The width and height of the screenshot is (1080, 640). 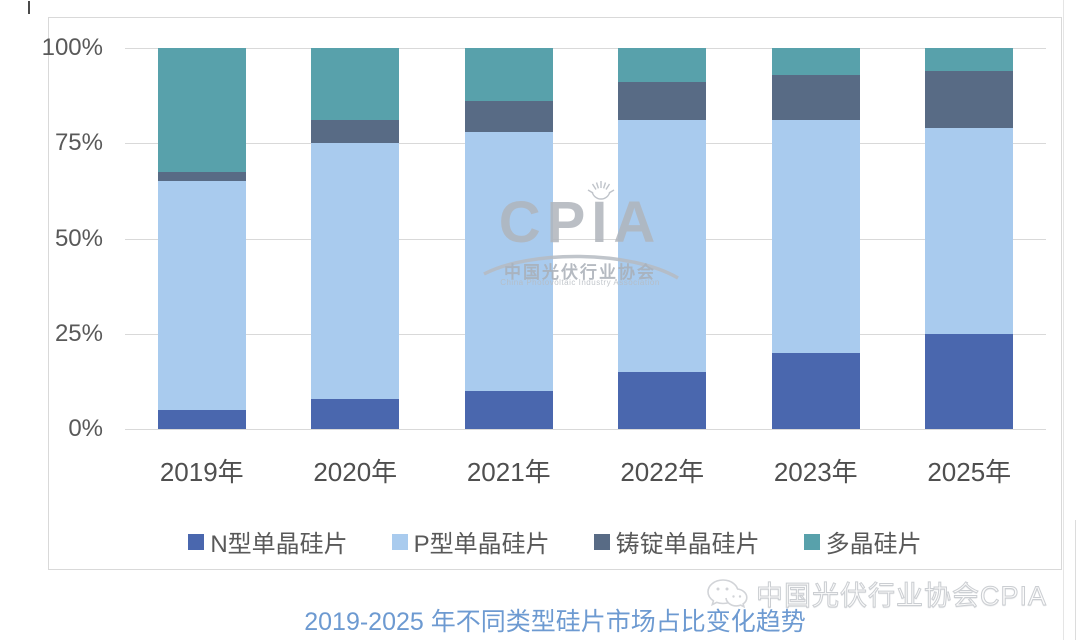 What do you see at coordinates (1063, 320) in the screenshot?
I see `page-right-divider` at bounding box center [1063, 320].